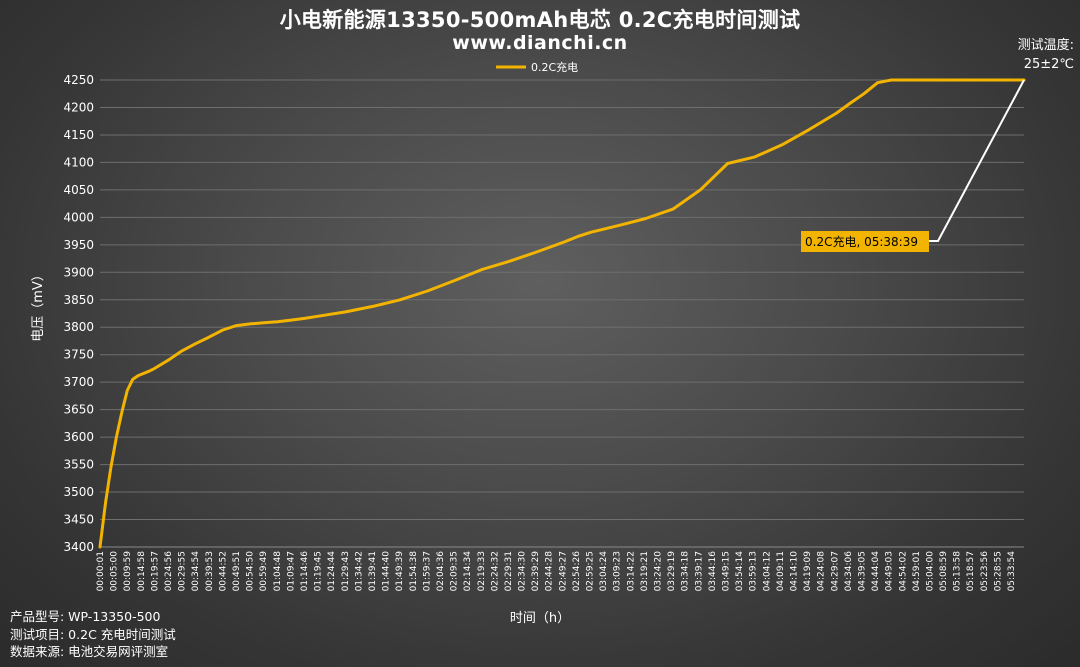 The height and width of the screenshot is (667, 1080). I want to click on x-tick-label: 04:29:07, so click(835, 571).